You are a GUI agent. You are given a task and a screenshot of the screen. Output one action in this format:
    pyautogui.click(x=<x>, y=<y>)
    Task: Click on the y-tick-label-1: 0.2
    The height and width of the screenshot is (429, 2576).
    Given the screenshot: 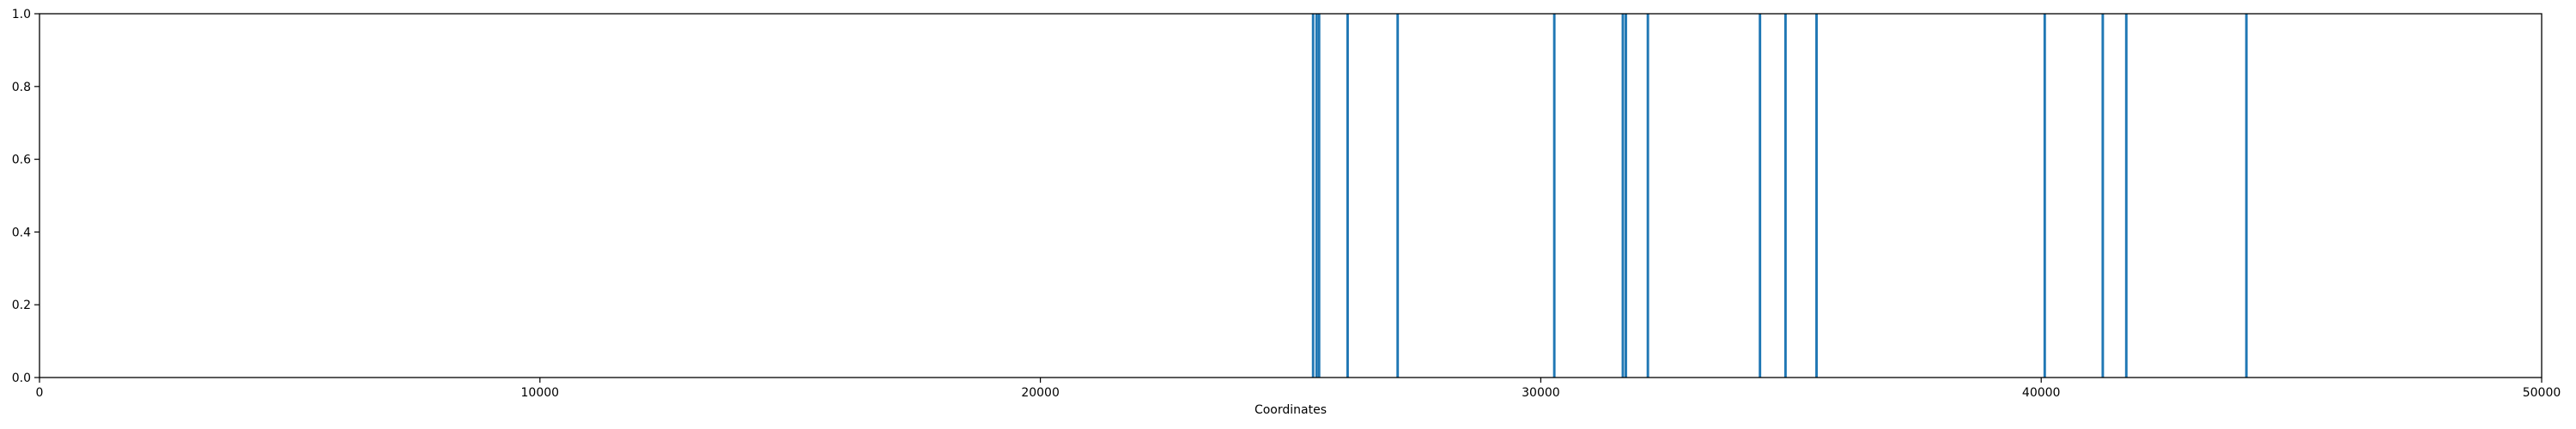 What is the action you would take?
    pyautogui.click(x=21, y=305)
    